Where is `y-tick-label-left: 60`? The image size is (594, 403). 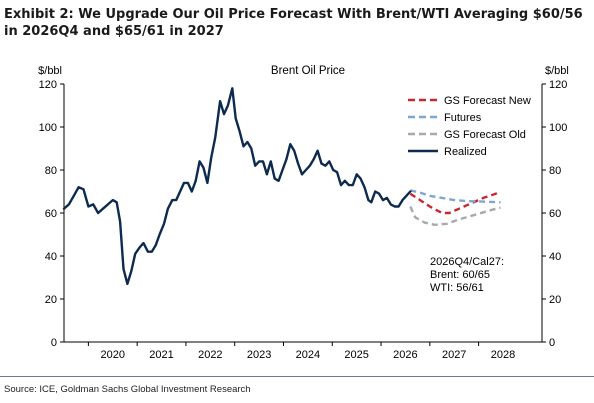 y-tick-label-left: 60 is located at coordinates (51, 214).